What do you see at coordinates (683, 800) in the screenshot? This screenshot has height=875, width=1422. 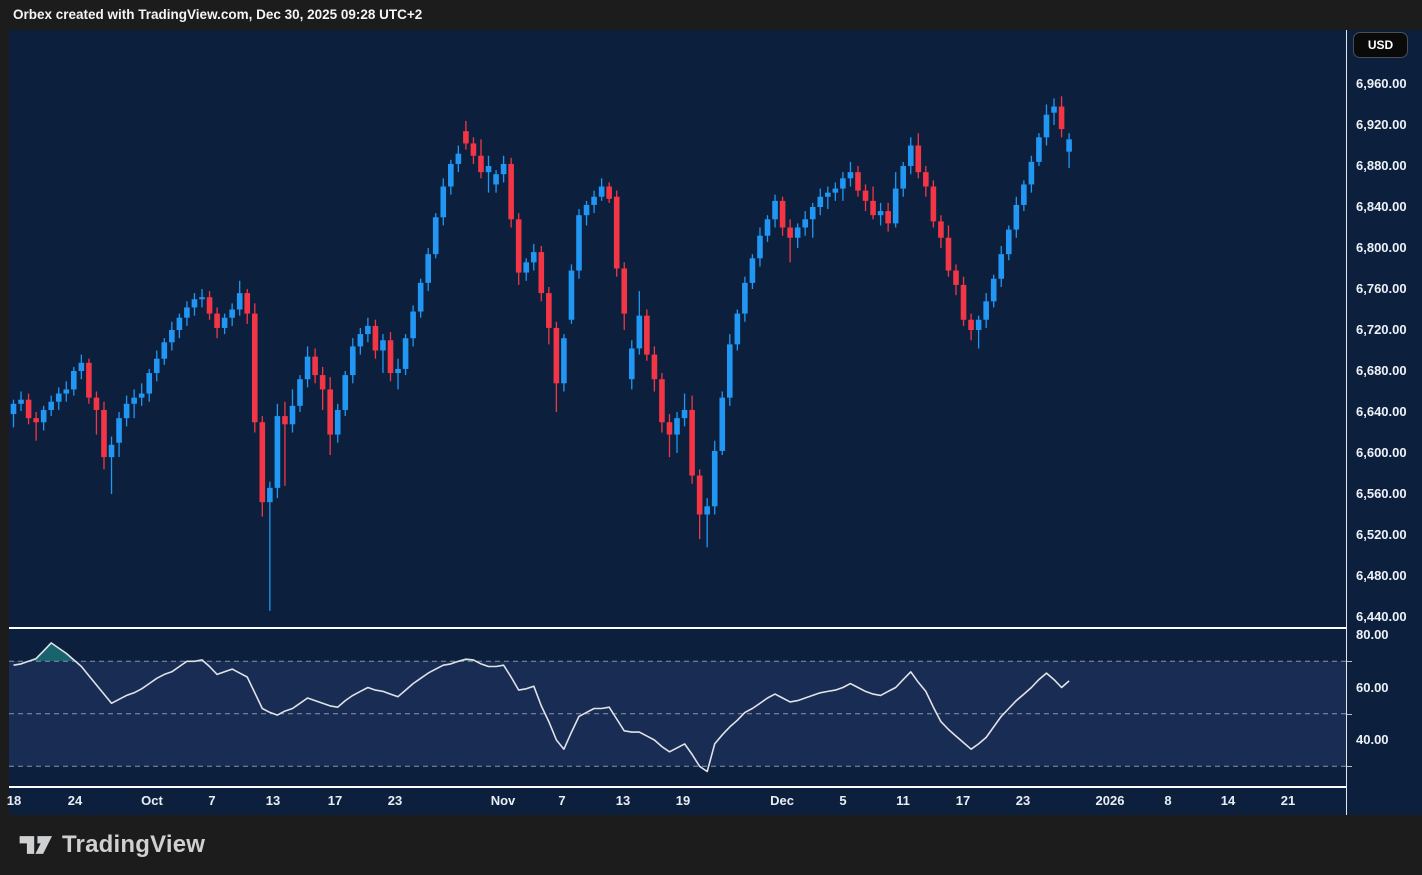 I see `time-tick-label: 19` at bounding box center [683, 800].